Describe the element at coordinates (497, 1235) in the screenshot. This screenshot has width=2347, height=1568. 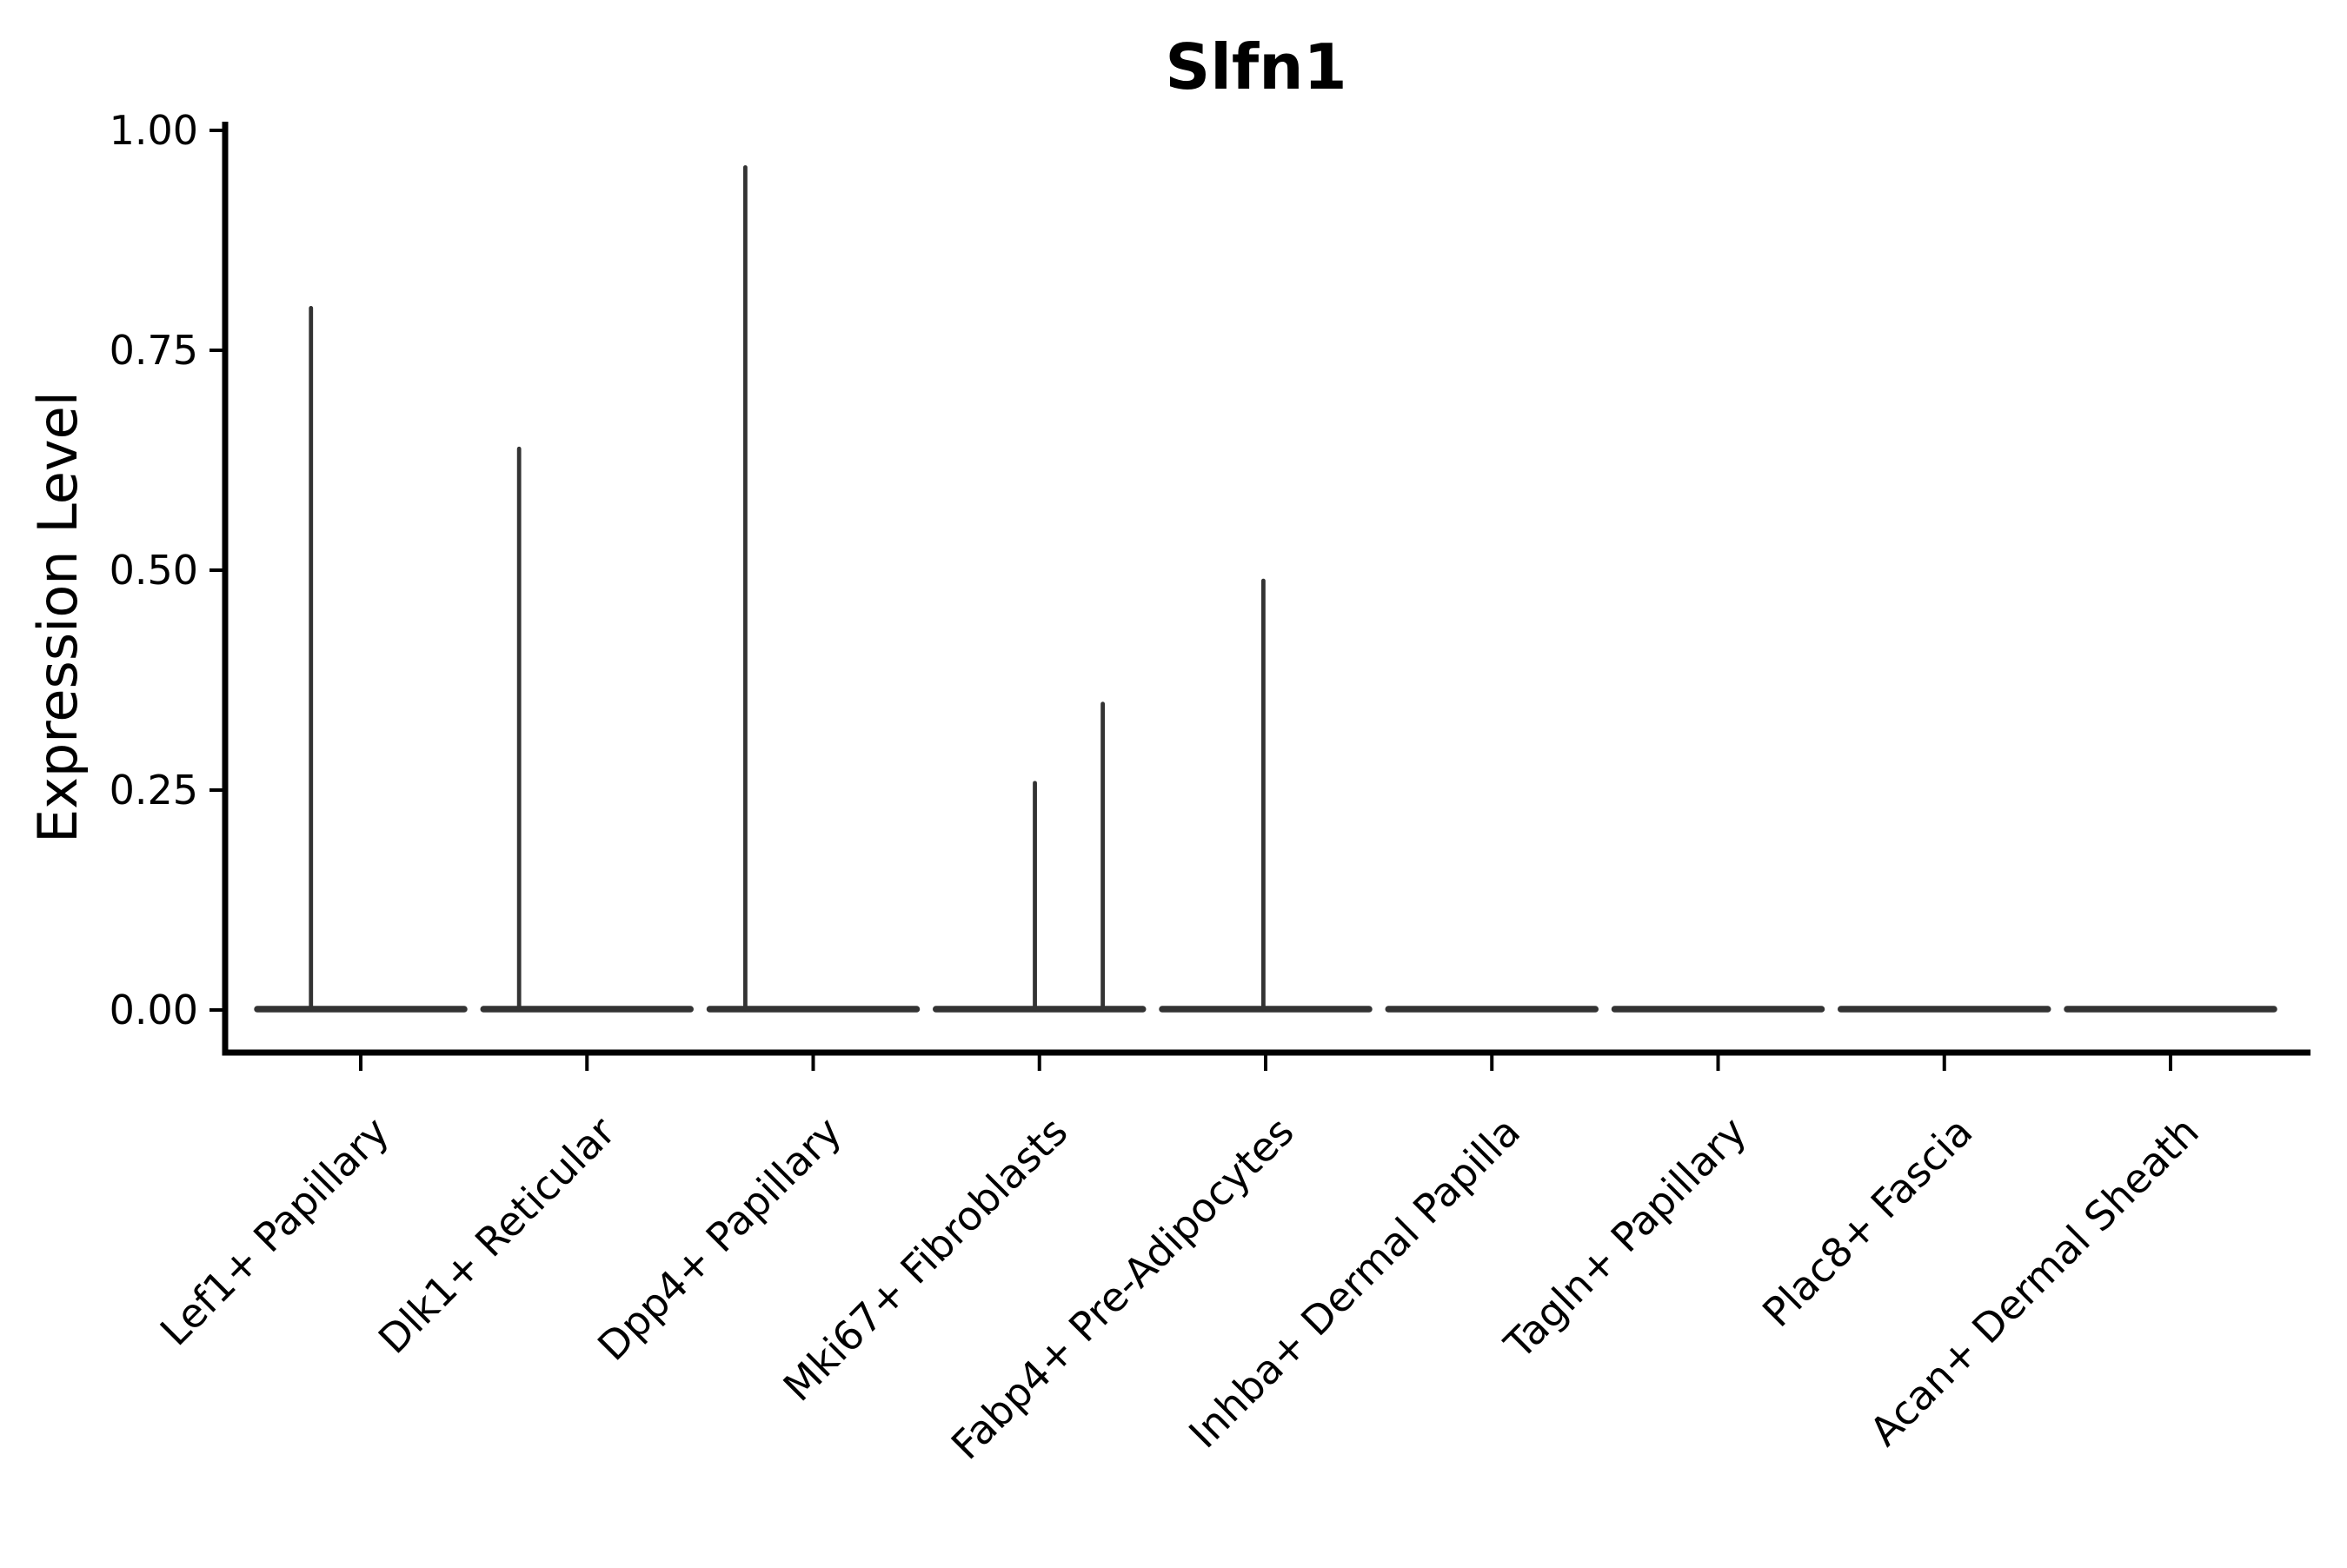
I see `x-tick-label: Dlk1+ Reticular` at that location.